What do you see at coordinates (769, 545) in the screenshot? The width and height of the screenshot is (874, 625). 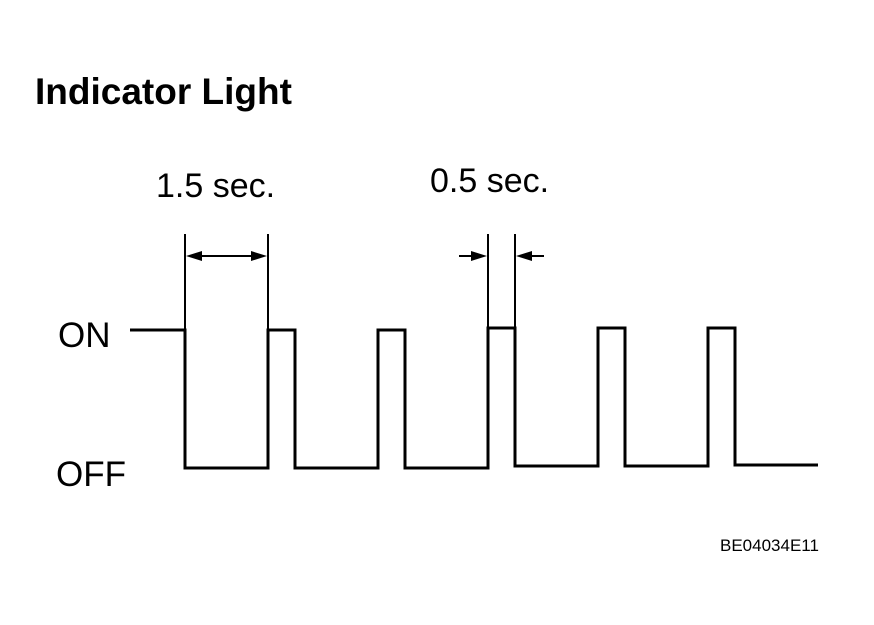 I see `figure-id: BE04034E11` at bounding box center [769, 545].